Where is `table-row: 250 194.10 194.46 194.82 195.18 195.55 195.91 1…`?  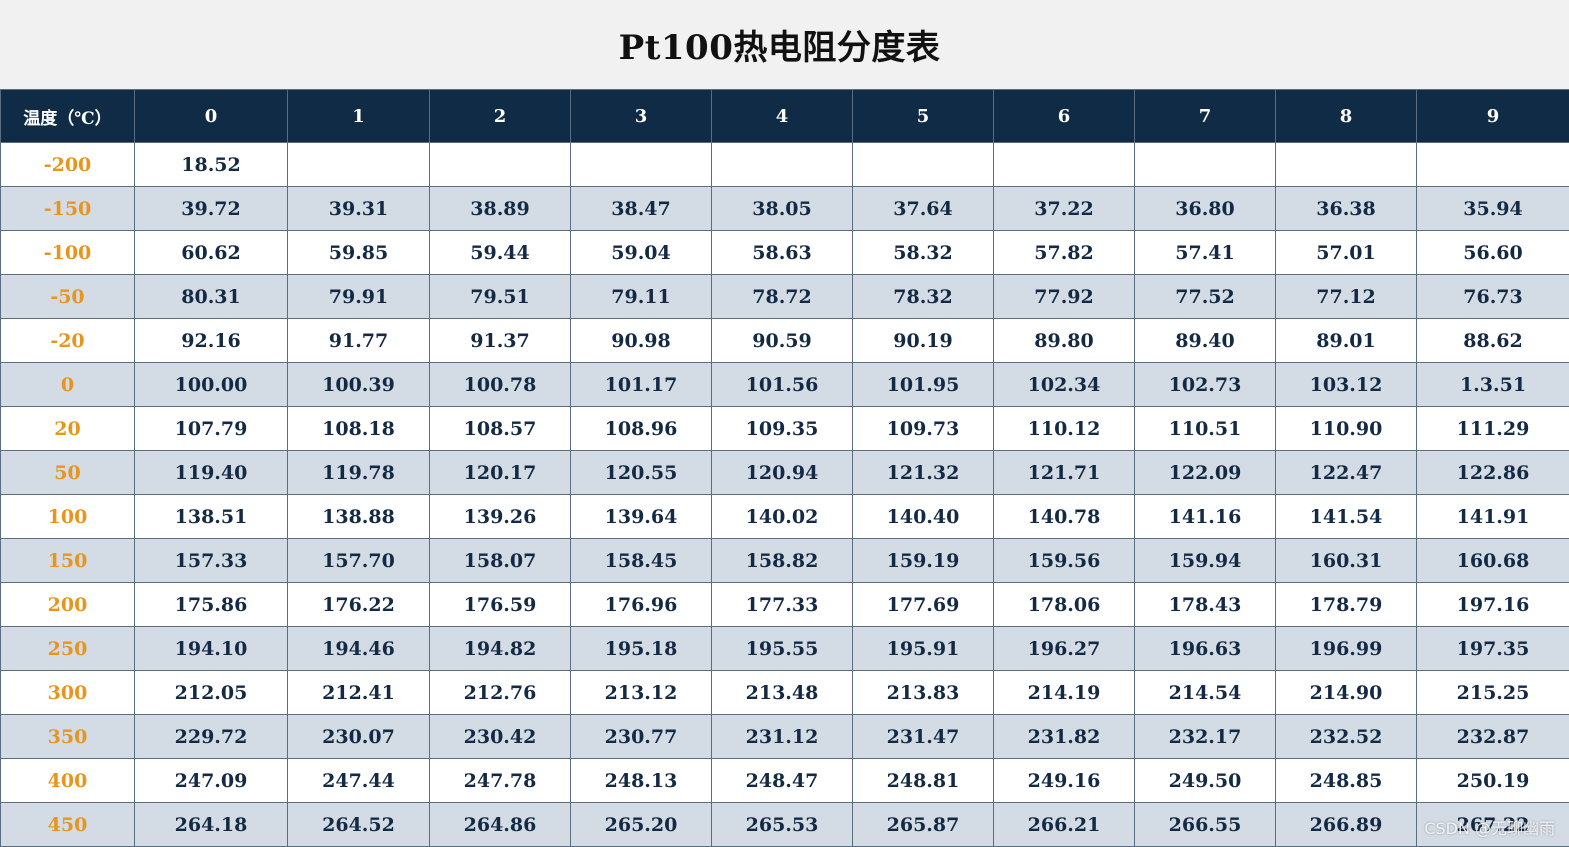 table-row: 250 194.10 194.46 194.82 195.18 195.55 195.91 1… is located at coordinates (784, 648).